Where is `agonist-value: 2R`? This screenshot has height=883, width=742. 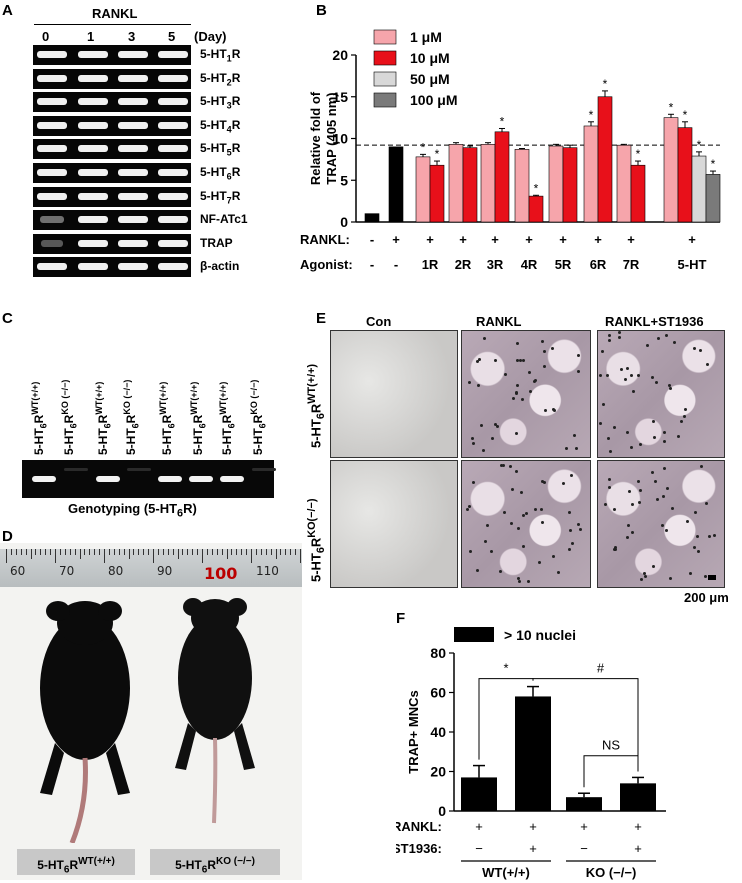 agonist-value: 2R is located at coordinates (463, 264).